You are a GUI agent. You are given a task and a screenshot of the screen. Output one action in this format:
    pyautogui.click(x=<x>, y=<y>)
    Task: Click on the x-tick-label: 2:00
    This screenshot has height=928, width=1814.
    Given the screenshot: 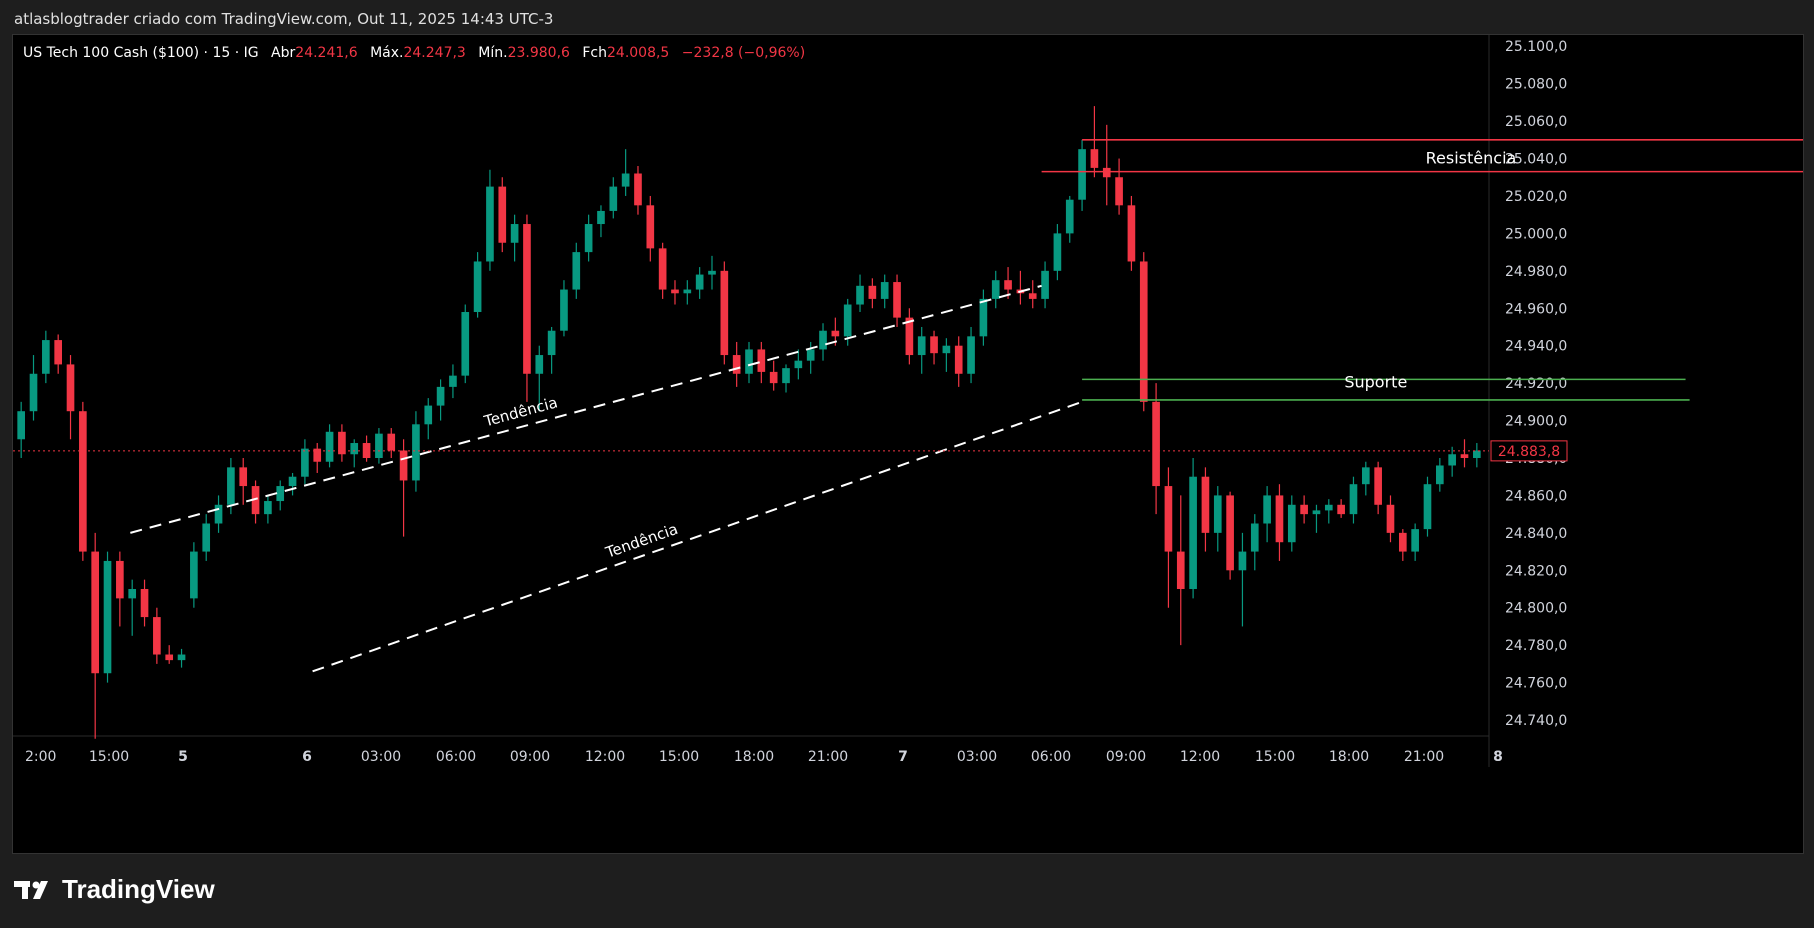 What is the action you would take?
    pyautogui.click(x=40, y=757)
    